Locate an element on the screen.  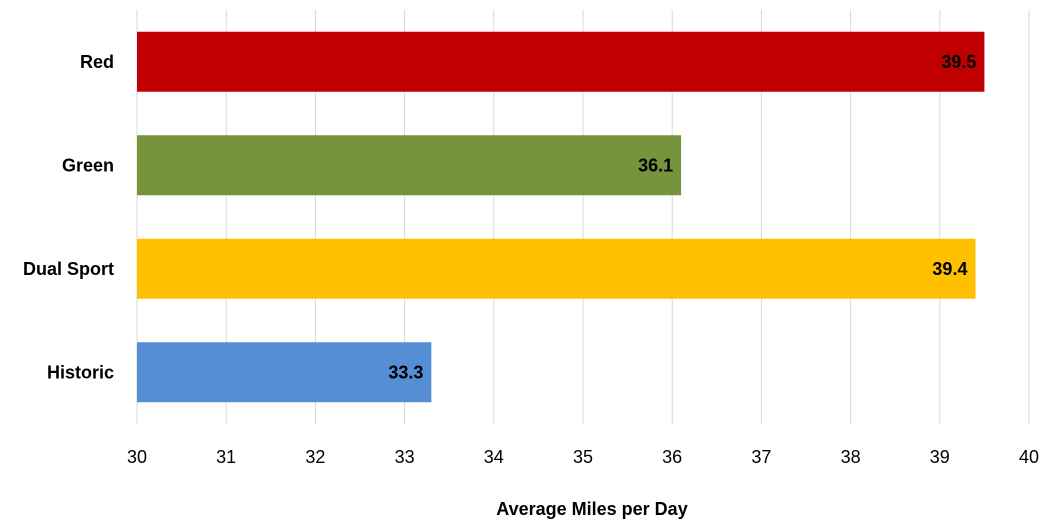
x-tick-label-32: 32 is located at coordinates (315, 457).